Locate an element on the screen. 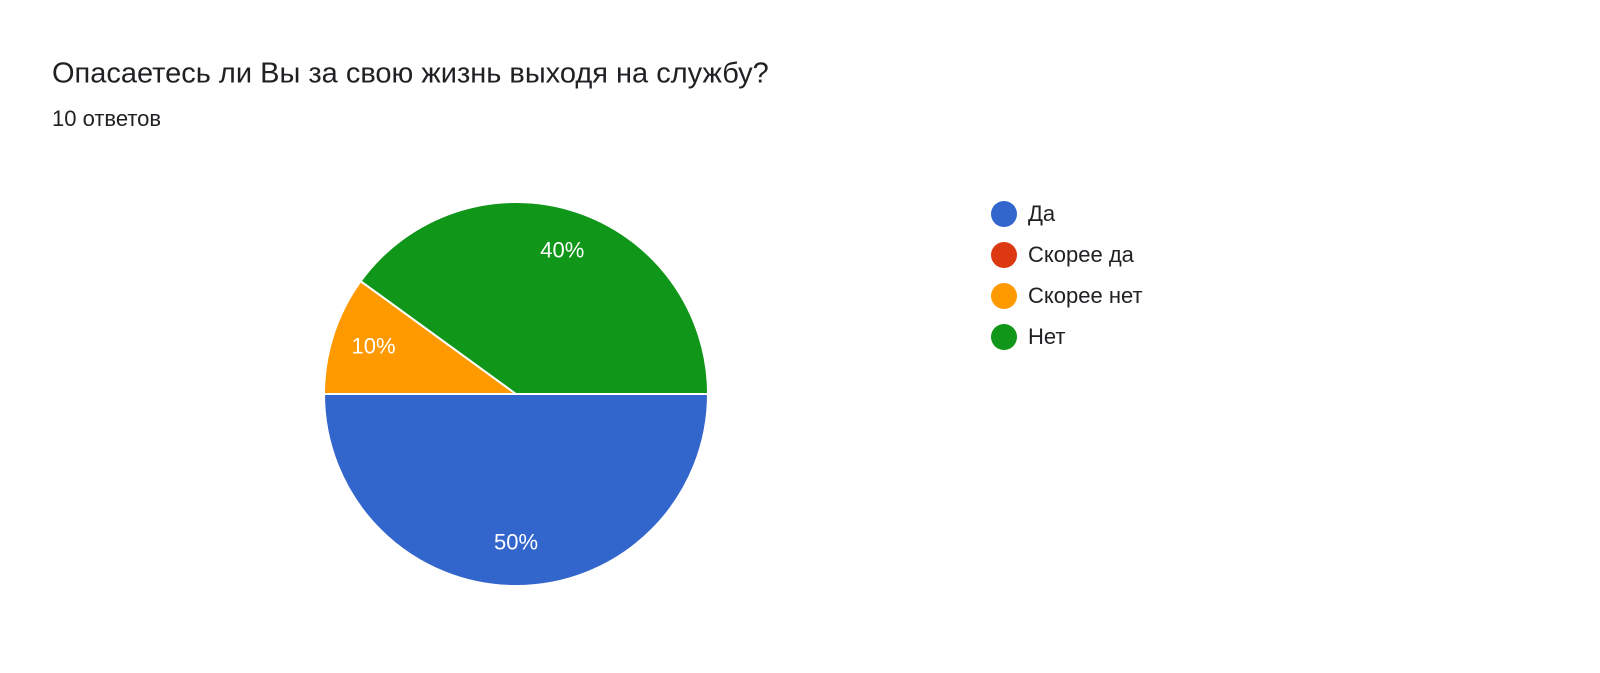  slice-label: 50% is located at coordinates (516, 542).